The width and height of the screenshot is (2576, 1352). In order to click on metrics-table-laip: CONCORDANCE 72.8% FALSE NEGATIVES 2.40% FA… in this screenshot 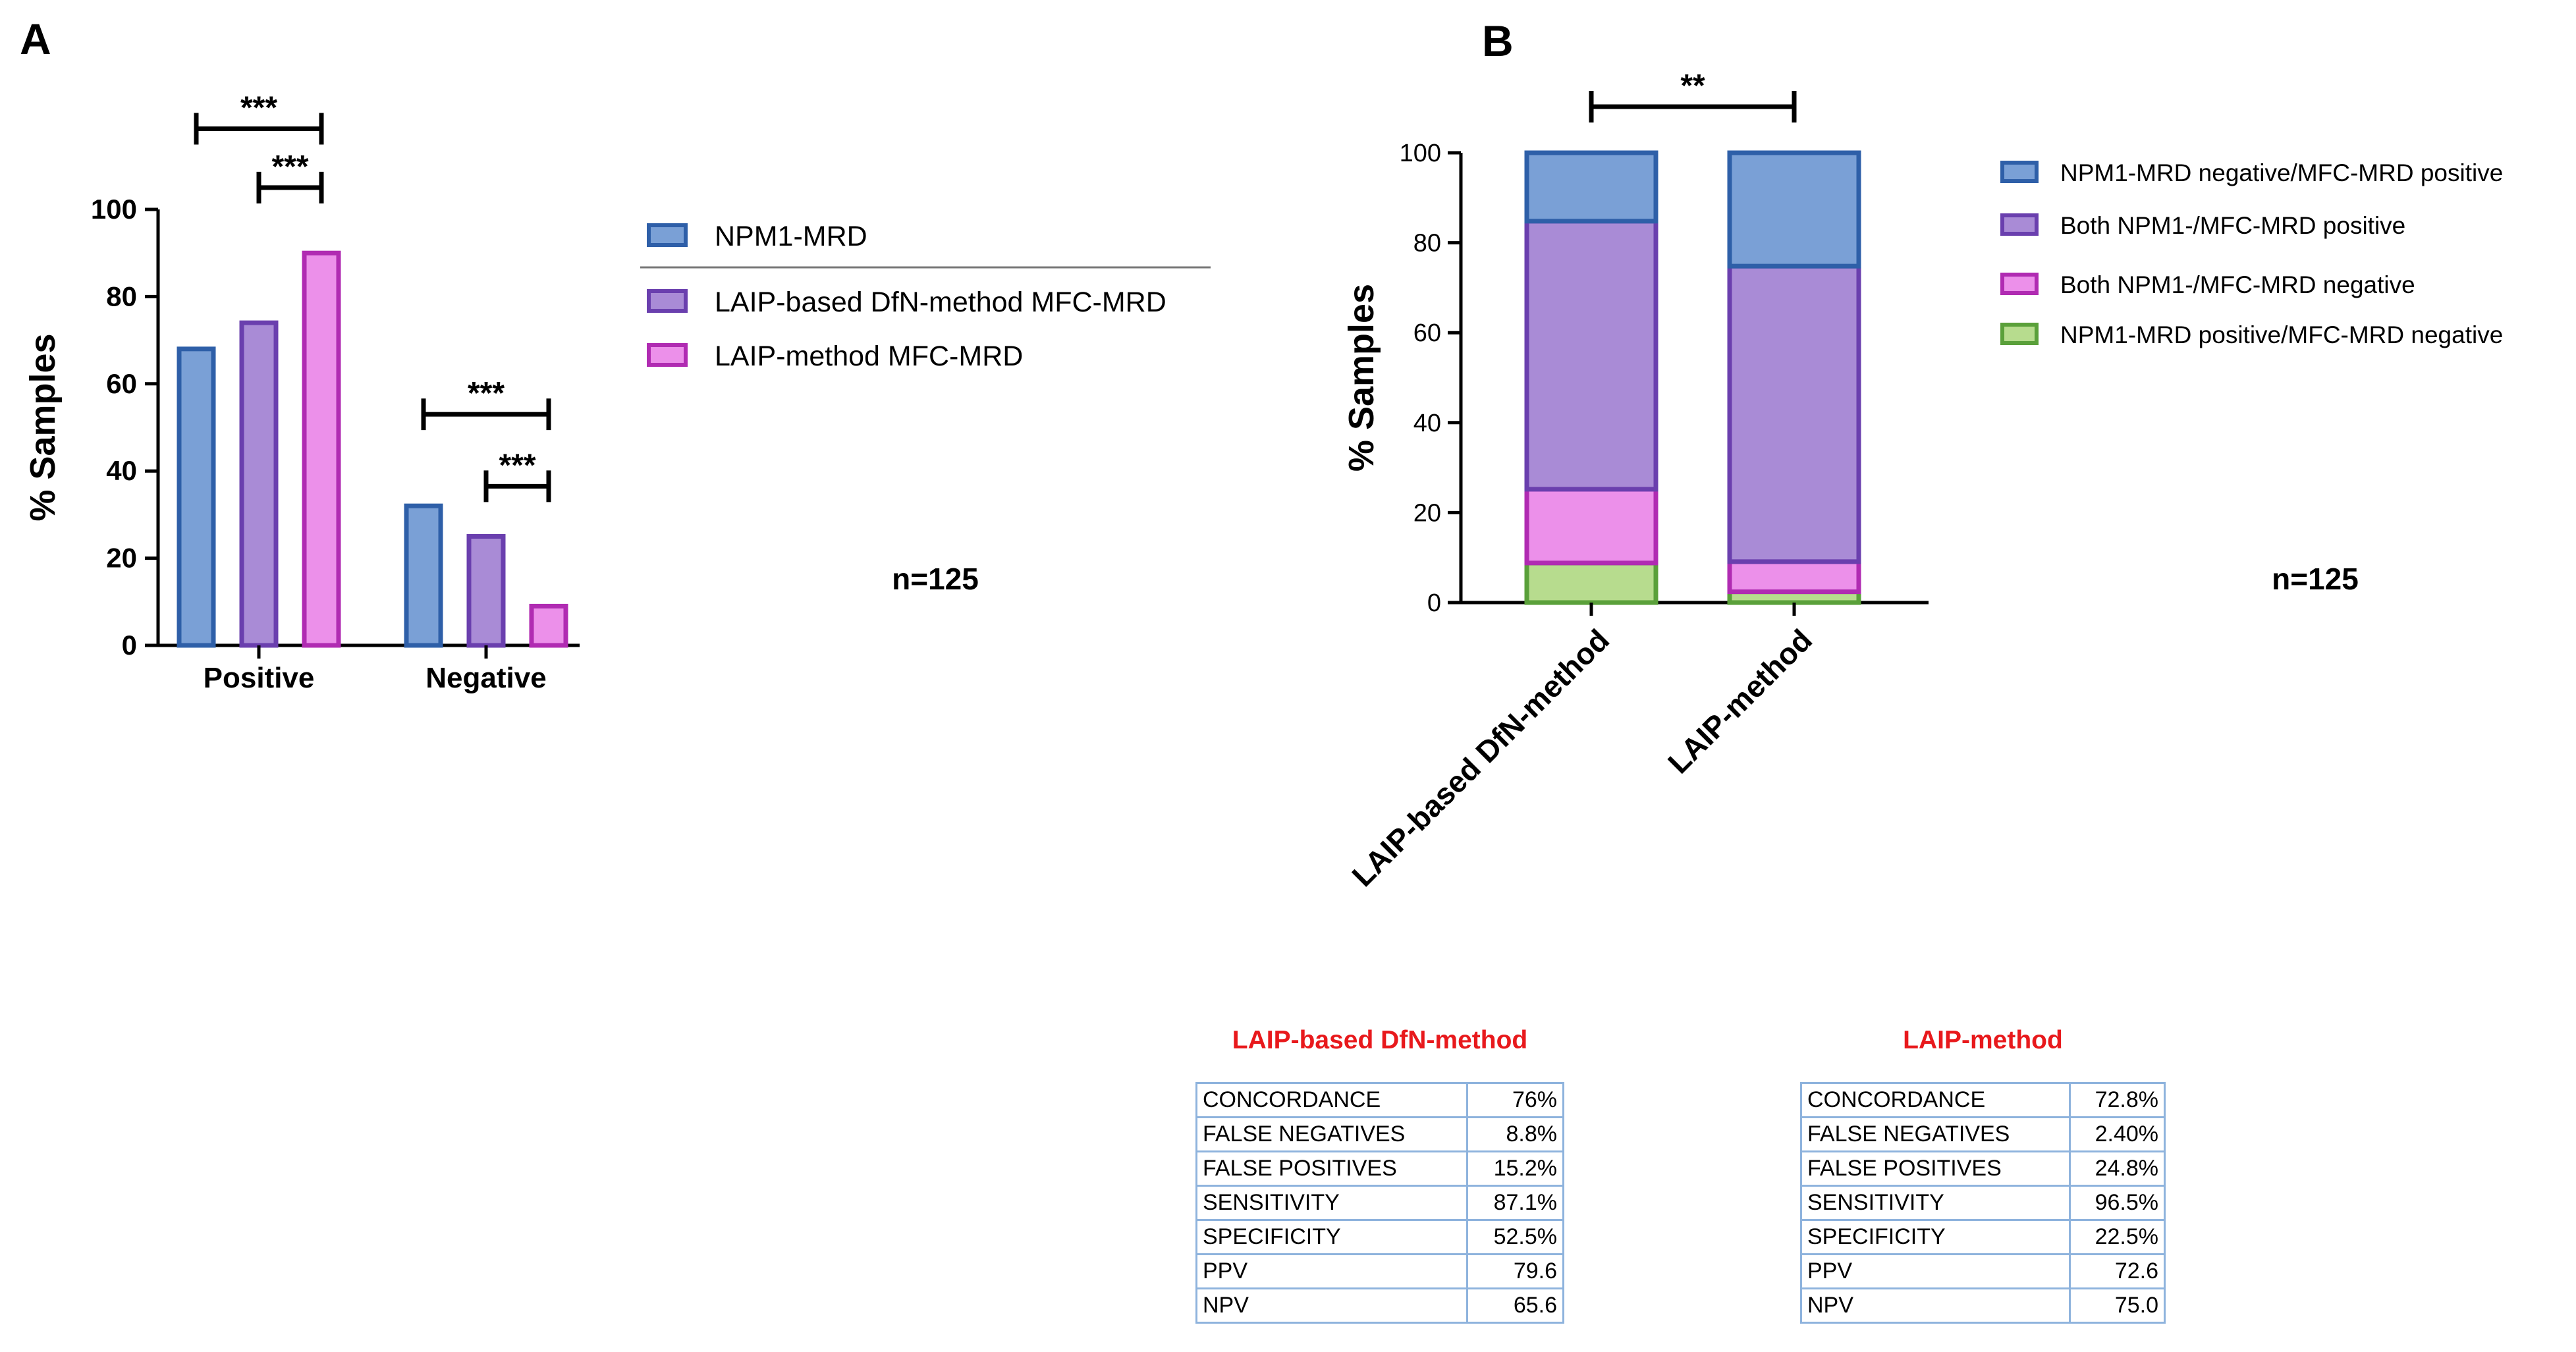, I will do `click(1983, 1203)`.